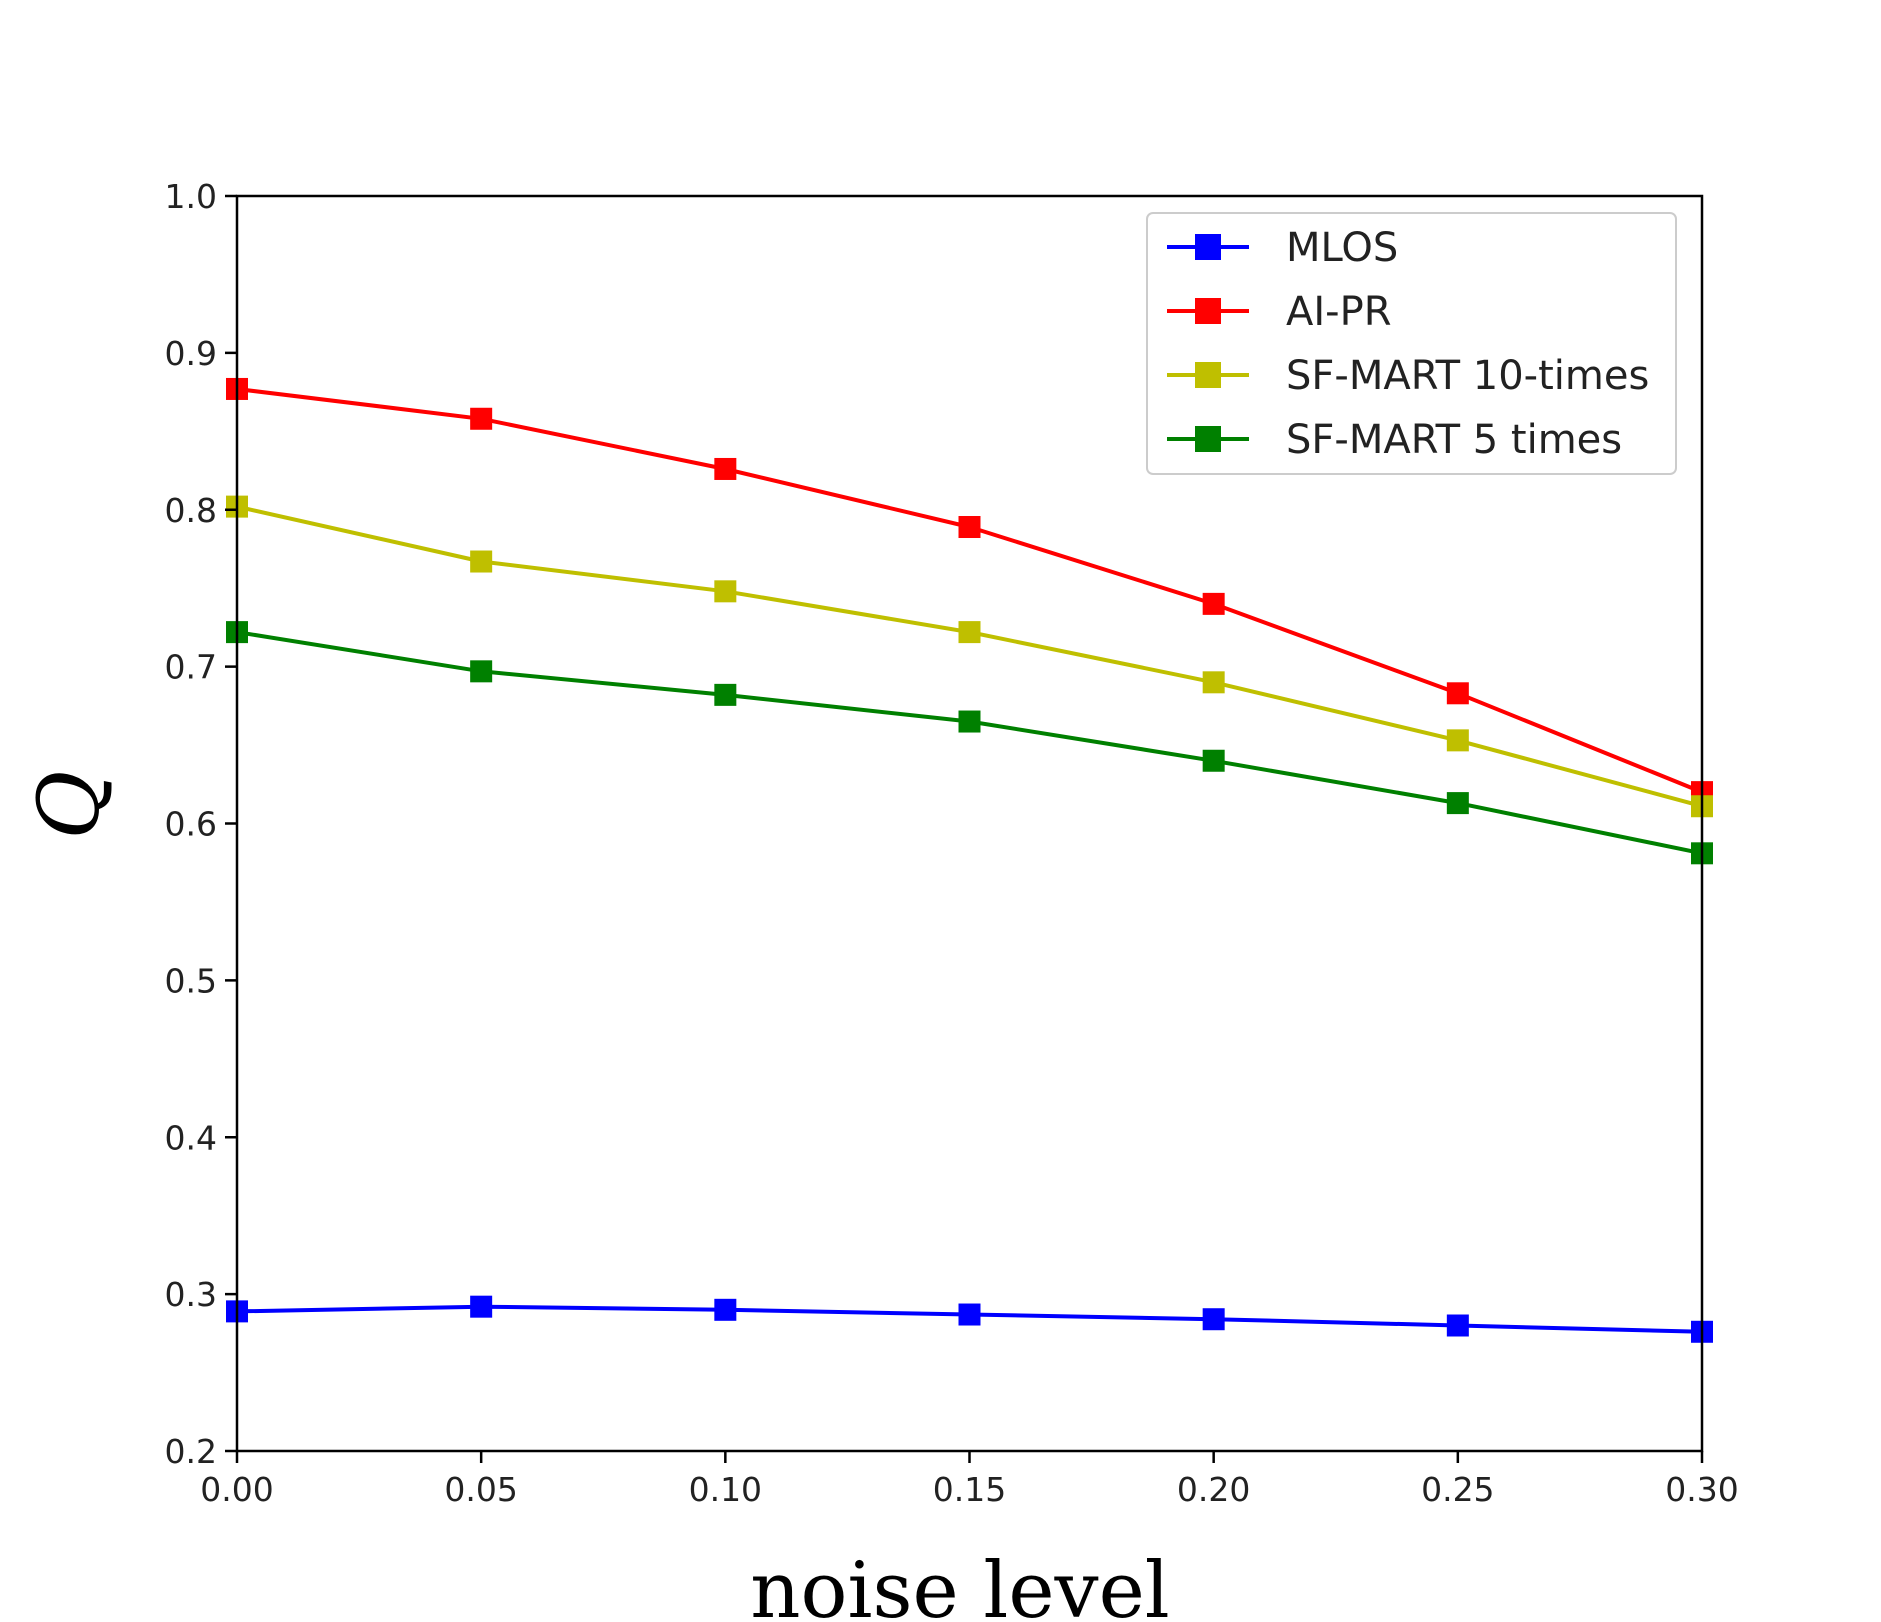  I want to click on y-tick-label: 1.0, so click(191, 196).